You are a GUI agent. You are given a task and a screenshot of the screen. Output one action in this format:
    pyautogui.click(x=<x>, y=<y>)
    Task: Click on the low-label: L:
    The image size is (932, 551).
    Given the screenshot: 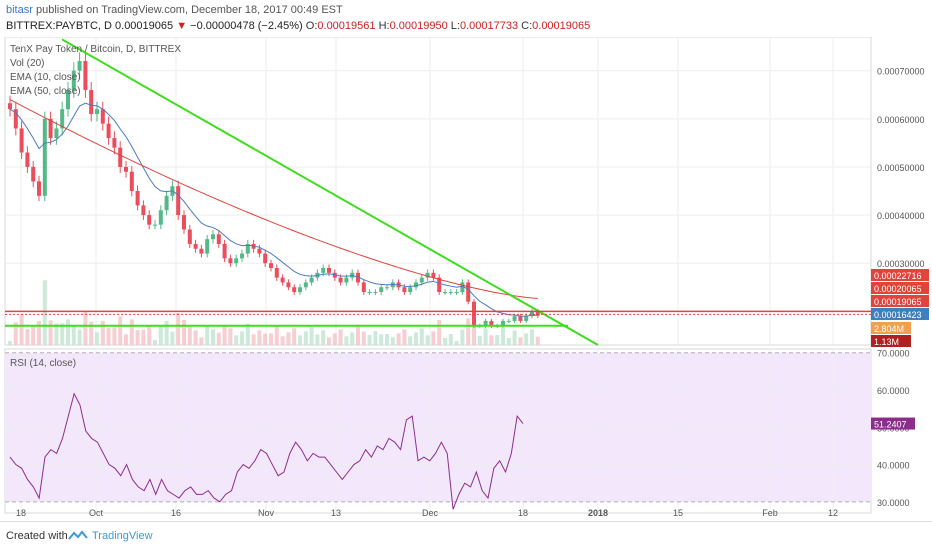 What is the action you would take?
    pyautogui.click(x=455, y=26)
    